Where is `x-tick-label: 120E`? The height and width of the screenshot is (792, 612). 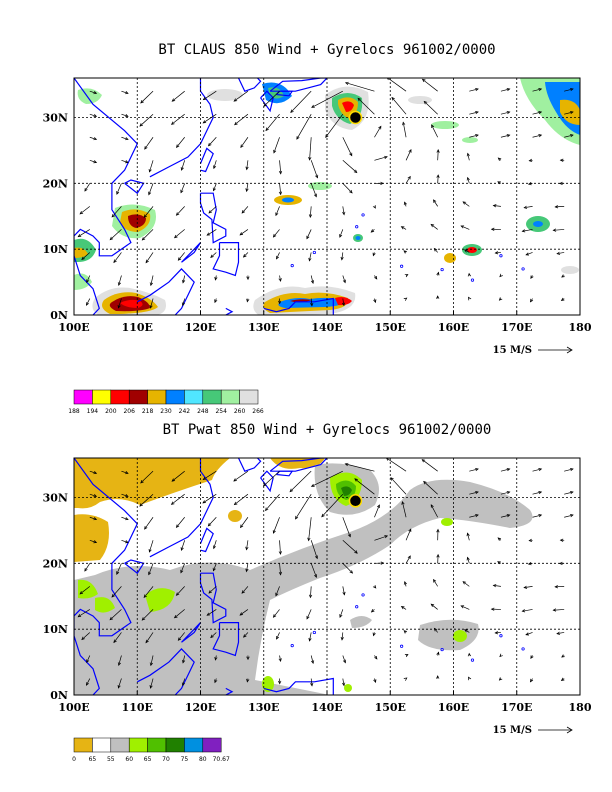
x-tick-label: 120E is located at coordinates (200, 327).